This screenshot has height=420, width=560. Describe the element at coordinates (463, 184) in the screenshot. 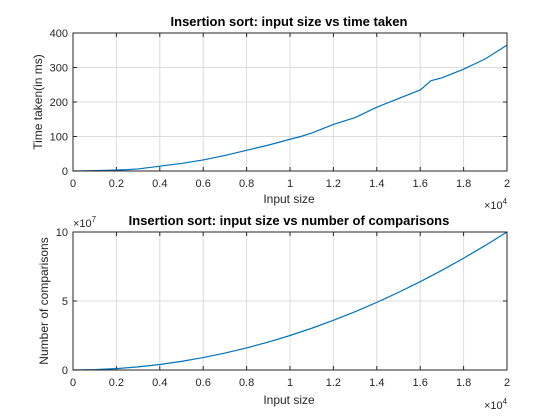

I see `top-chart-x-tick-label: 1.8` at that location.